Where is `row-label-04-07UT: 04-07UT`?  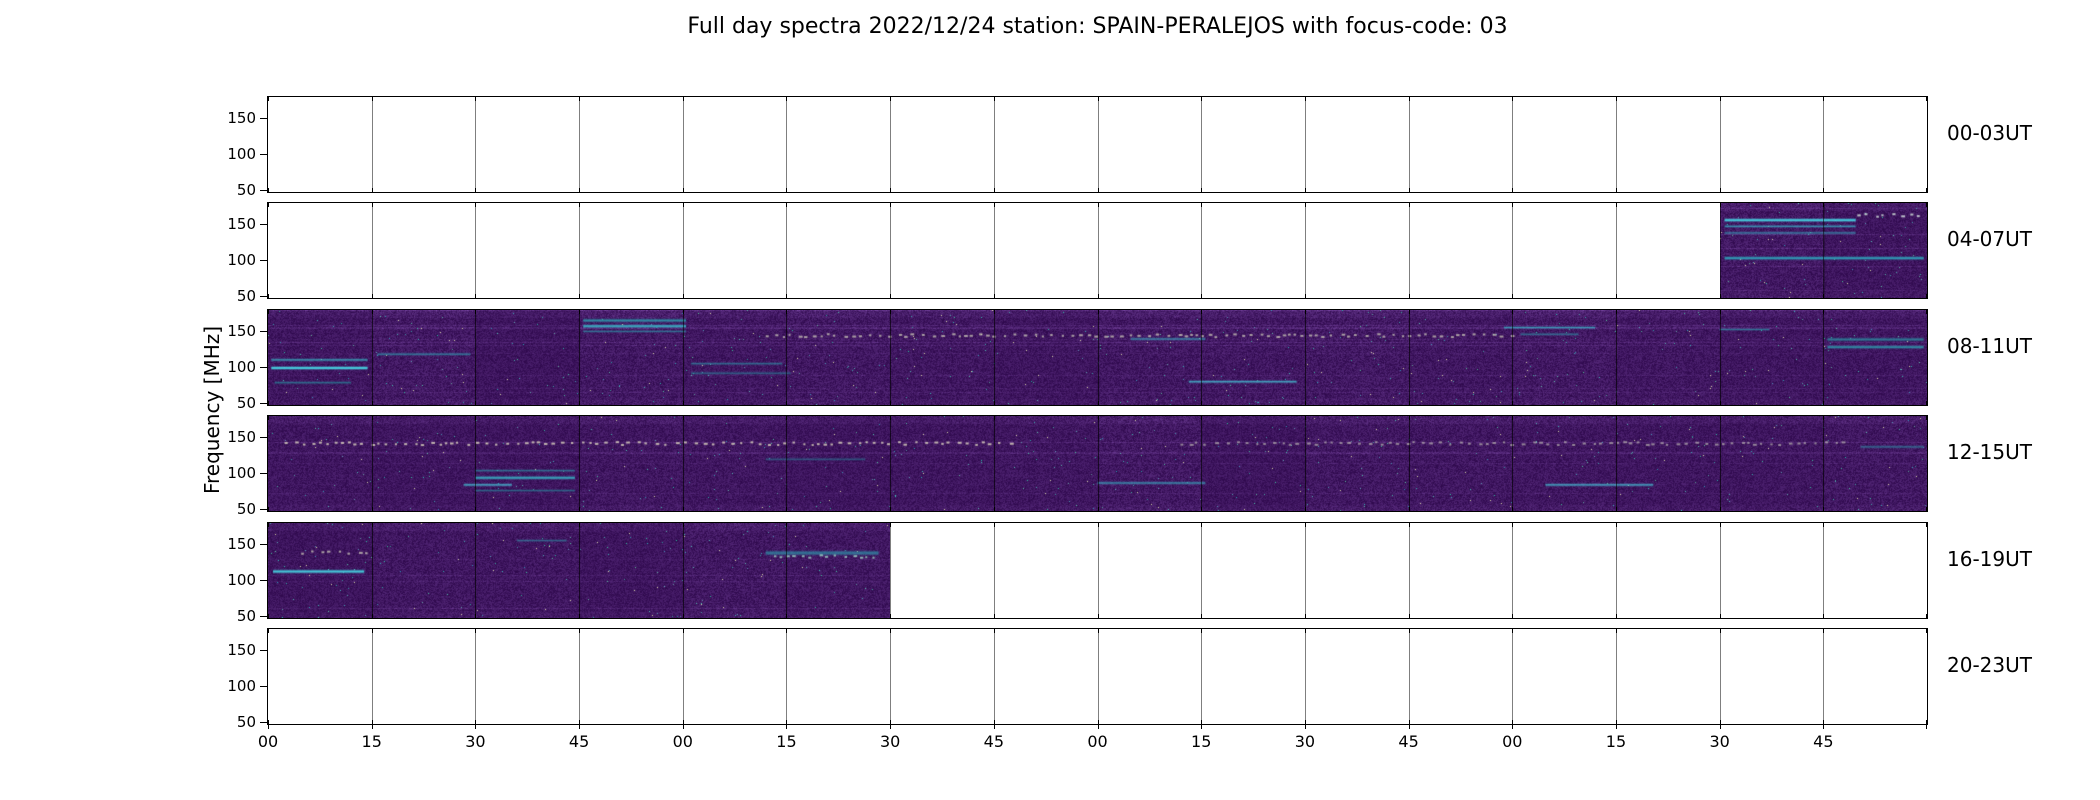
row-label-04-07UT: 04-07UT is located at coordinates (1989, 239).